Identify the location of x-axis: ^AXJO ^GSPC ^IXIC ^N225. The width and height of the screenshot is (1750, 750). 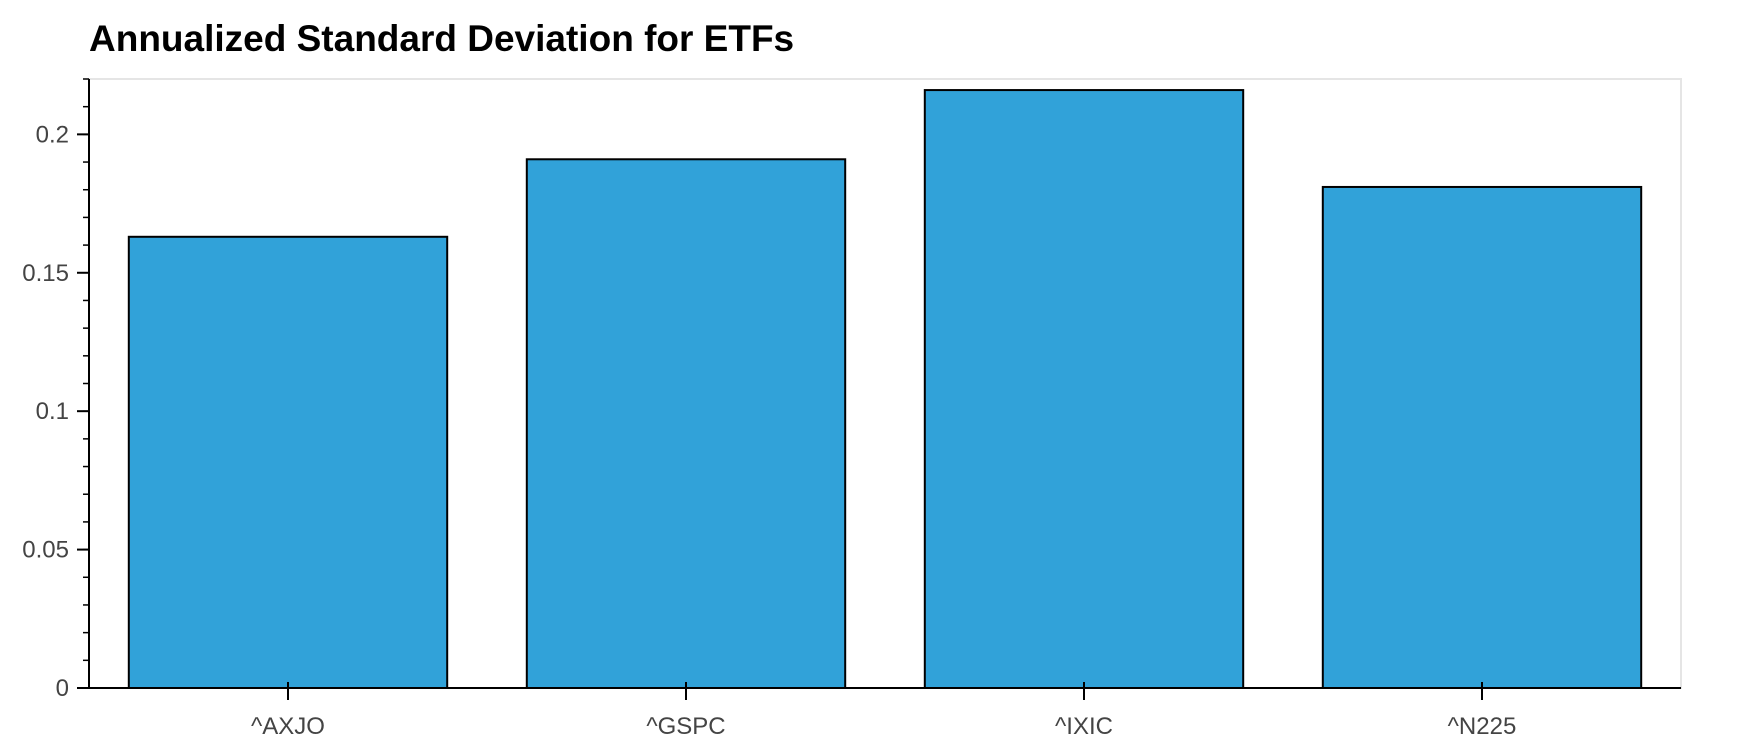
(879, 711).